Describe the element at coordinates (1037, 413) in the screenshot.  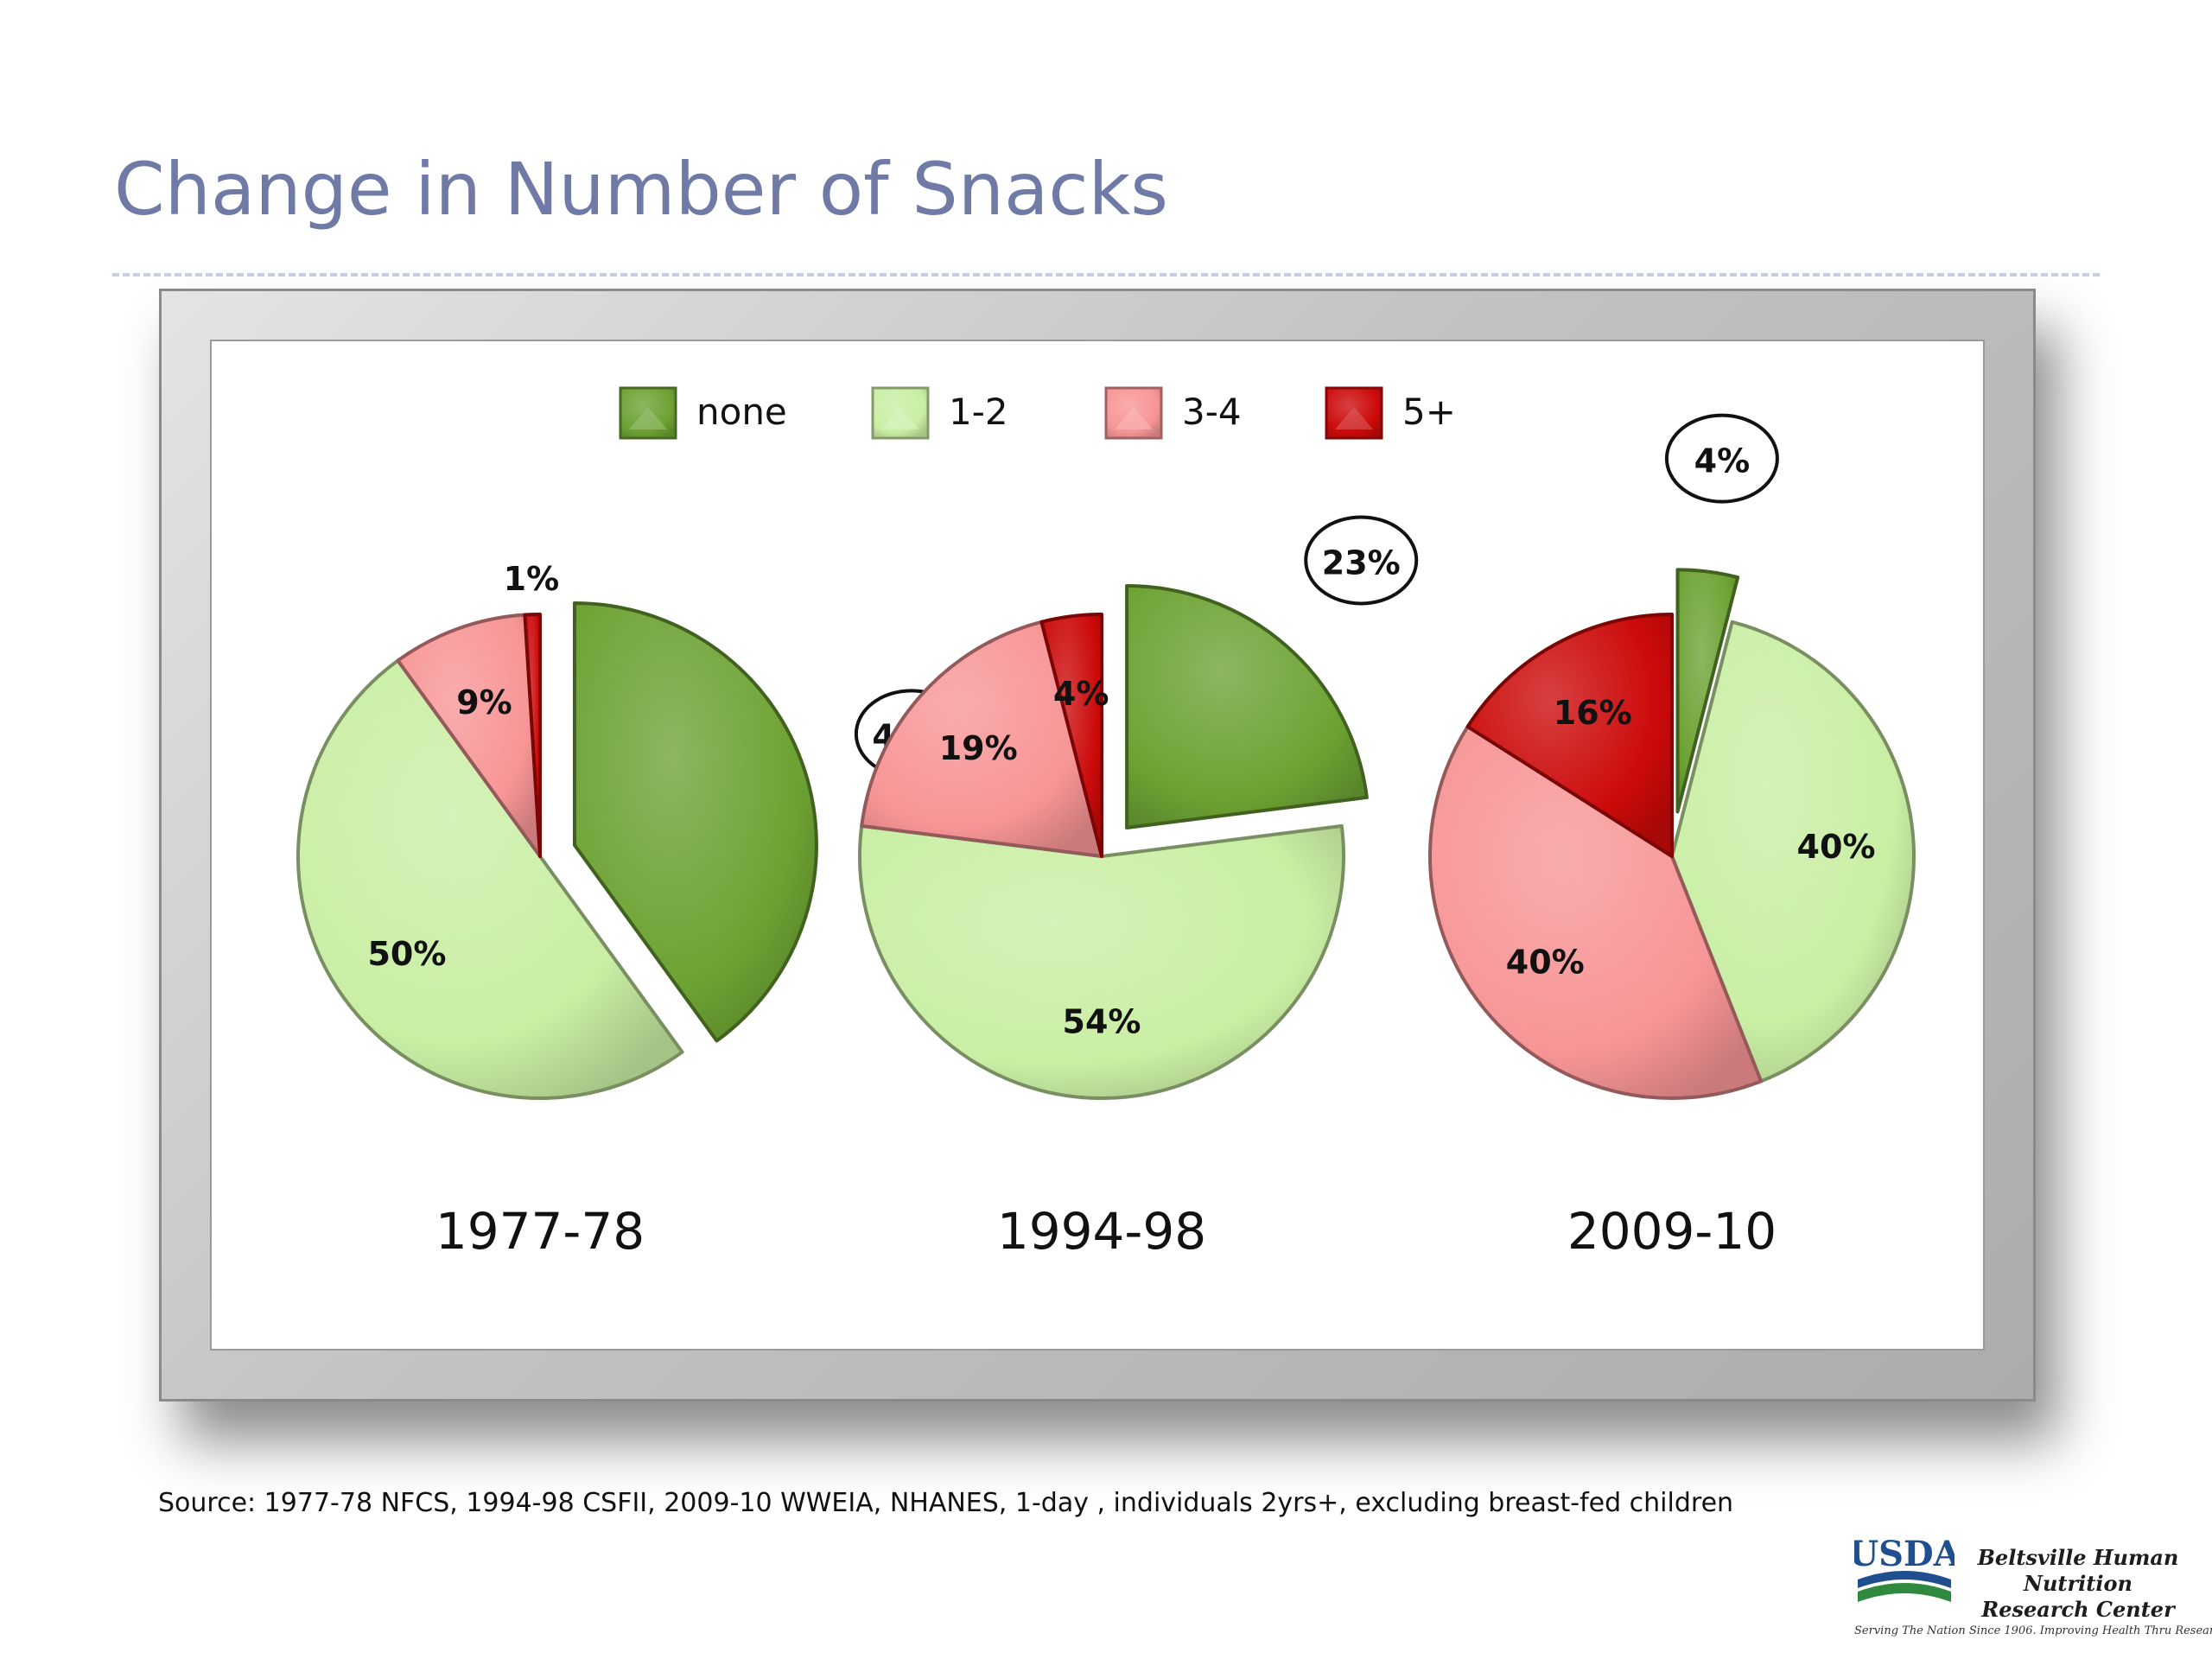
I see `chart-legend: none 1-2 3-4 5+` at that location.